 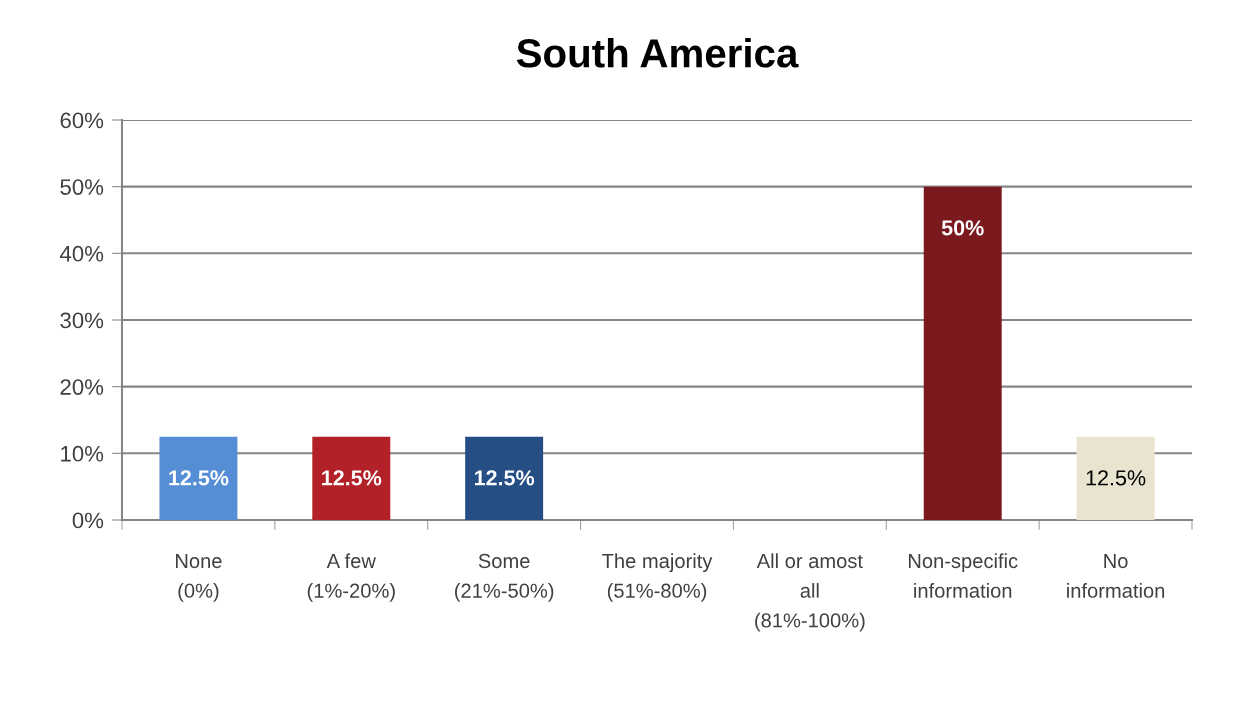 What do you see at coordinates (963, 575) in the screenshot?
I see `x-tick-label: Non-specific information` at bounding box center [963, 575].